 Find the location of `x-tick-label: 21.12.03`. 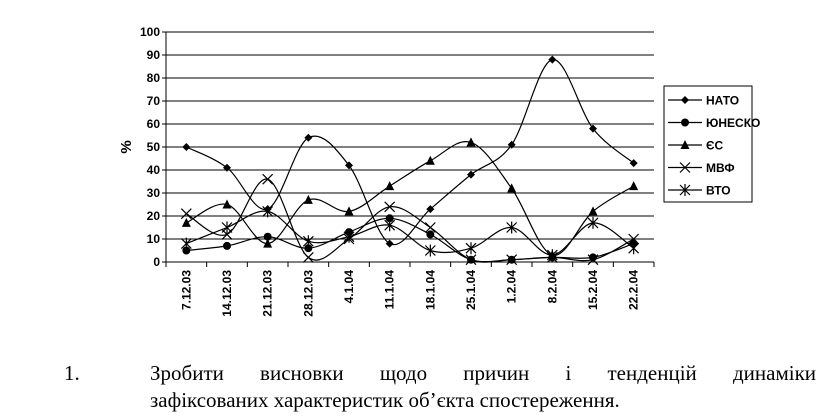

x-tick-label: 21.12.03 is located at coordinates (268, 293).